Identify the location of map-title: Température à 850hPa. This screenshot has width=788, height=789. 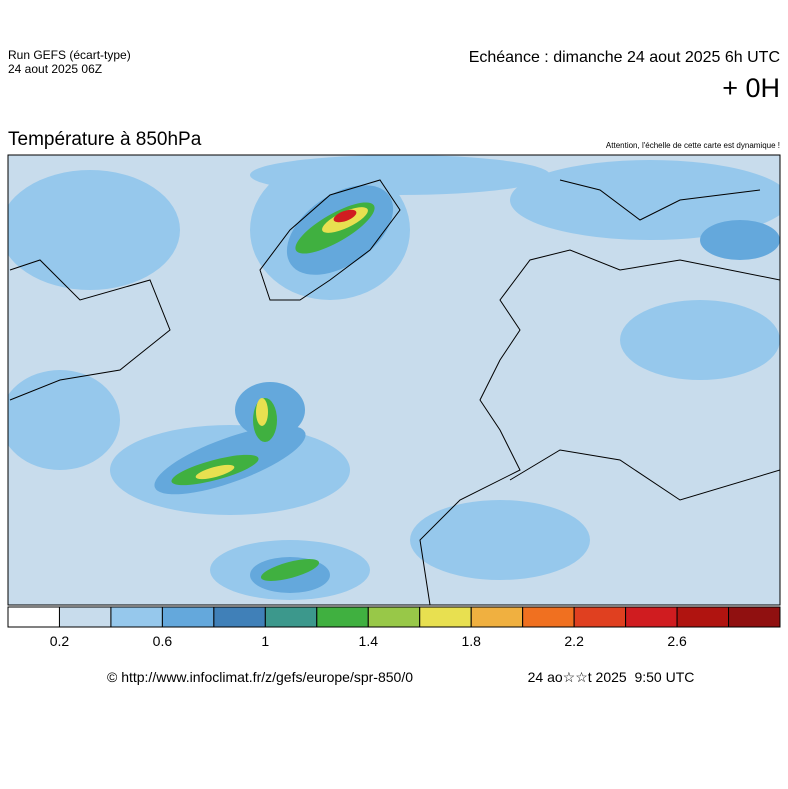
(105, 139).